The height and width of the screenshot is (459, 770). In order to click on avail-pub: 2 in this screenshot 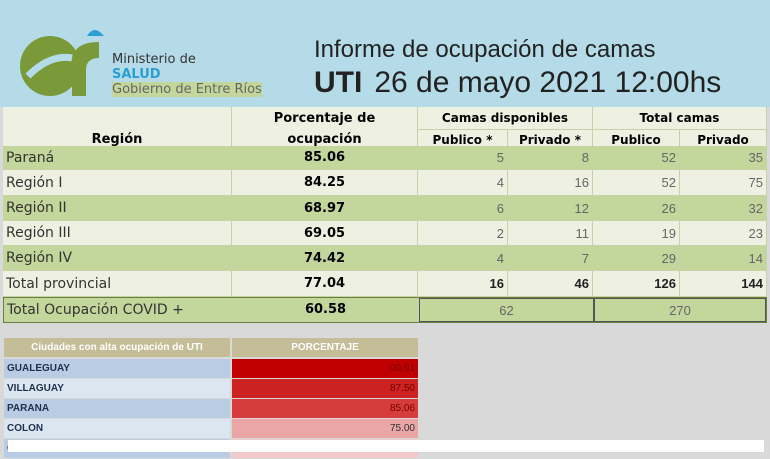, I will do `click(463, 233)`.